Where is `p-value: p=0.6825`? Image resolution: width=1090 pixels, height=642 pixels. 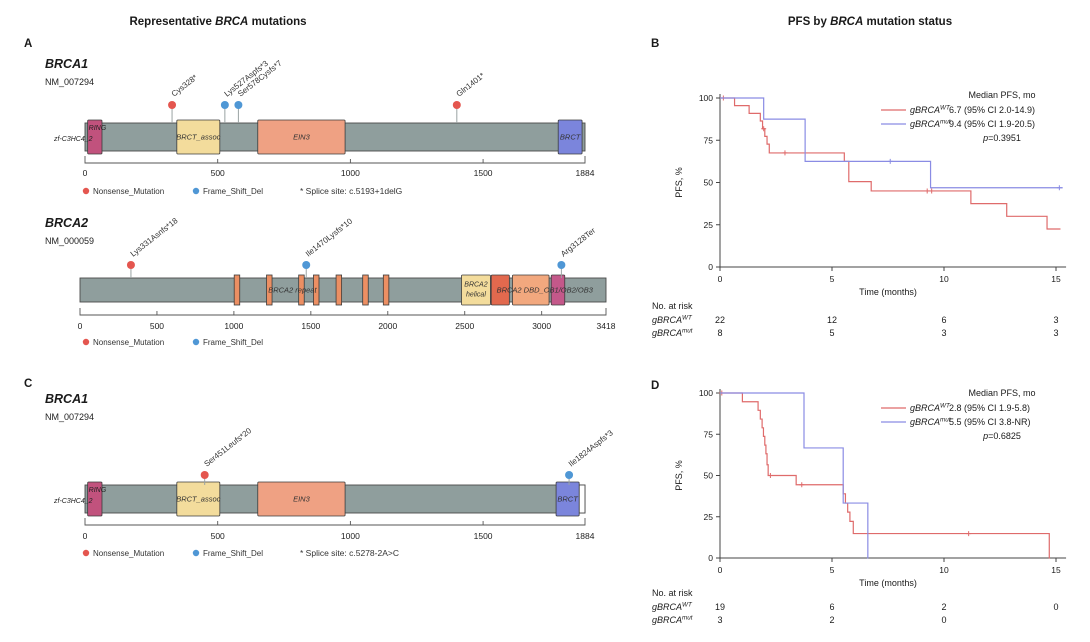 p-value: p=0.6825 is located at coordinates (1001, 436).